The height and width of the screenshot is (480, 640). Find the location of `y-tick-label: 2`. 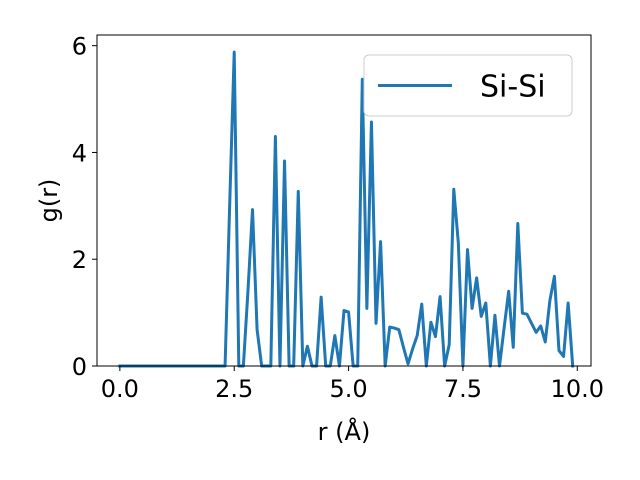

y-tick-label: 2 is located at coordinates (79, 260).